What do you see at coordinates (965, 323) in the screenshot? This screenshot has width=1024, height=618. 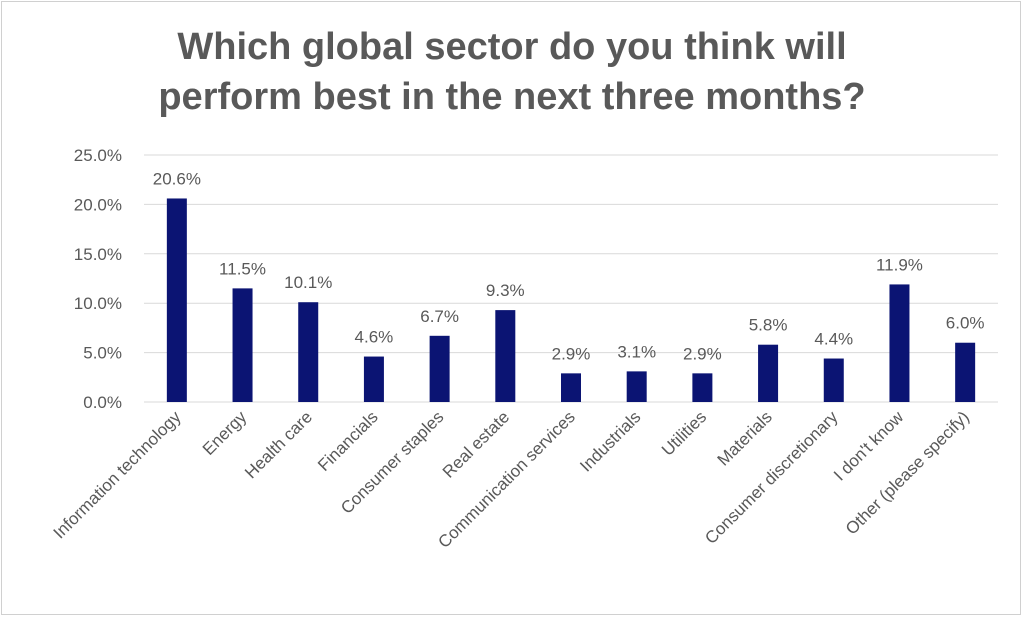 I see `data-label: 6.0%` at bounding box center [965, 323].